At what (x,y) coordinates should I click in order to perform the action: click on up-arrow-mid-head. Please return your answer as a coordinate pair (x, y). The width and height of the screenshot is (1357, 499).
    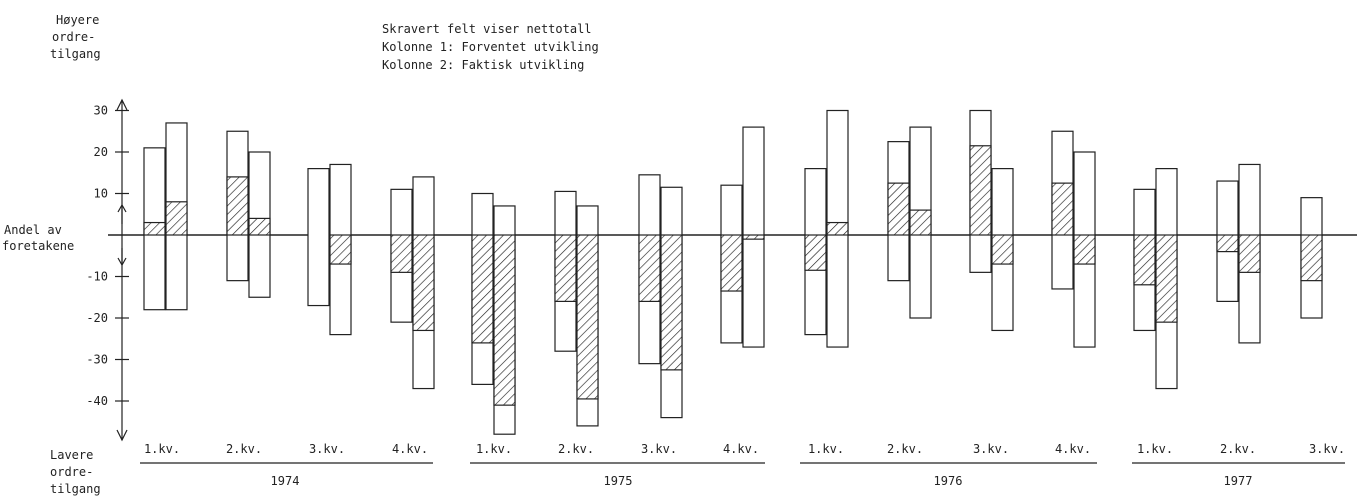
    Looking at the image, I should click on (122, 208).